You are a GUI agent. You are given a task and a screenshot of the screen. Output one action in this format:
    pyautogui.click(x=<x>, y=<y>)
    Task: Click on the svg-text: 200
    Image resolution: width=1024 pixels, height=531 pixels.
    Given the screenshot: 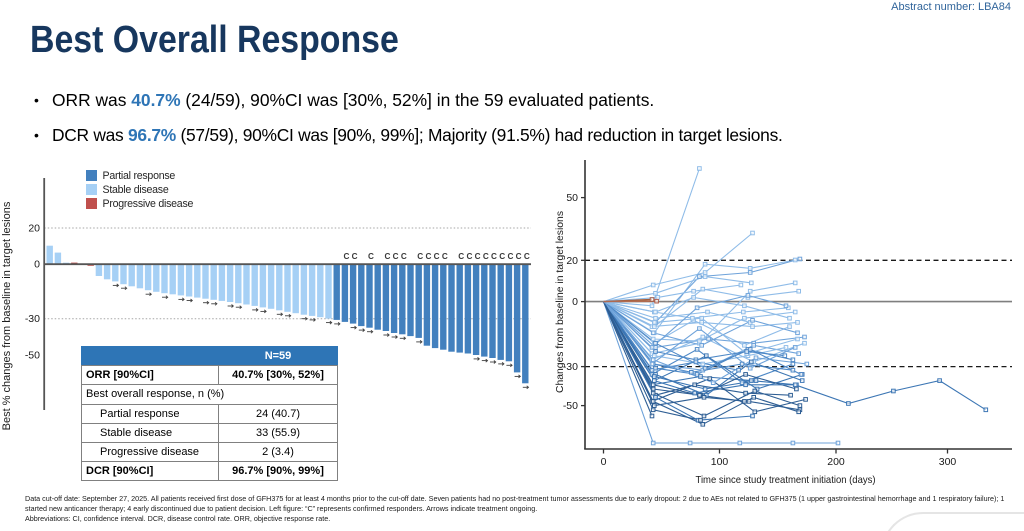 What is the action you would take?
    pyautogui.click(x=836, y=462)
    